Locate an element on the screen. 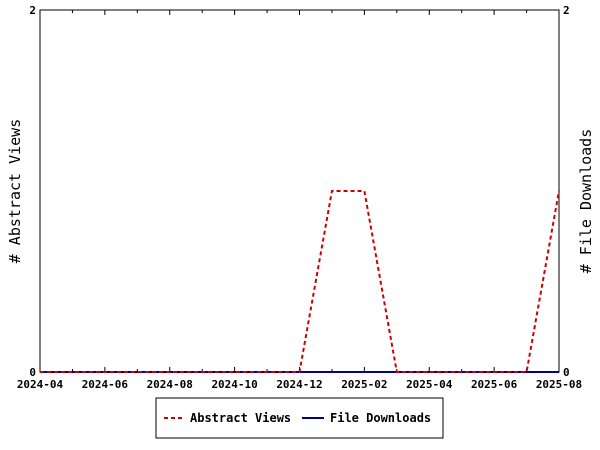 Image resolution: width=600 pixels, height=450 pixels. y-tick-label-right: 0 is located at coordinates (566, 372).